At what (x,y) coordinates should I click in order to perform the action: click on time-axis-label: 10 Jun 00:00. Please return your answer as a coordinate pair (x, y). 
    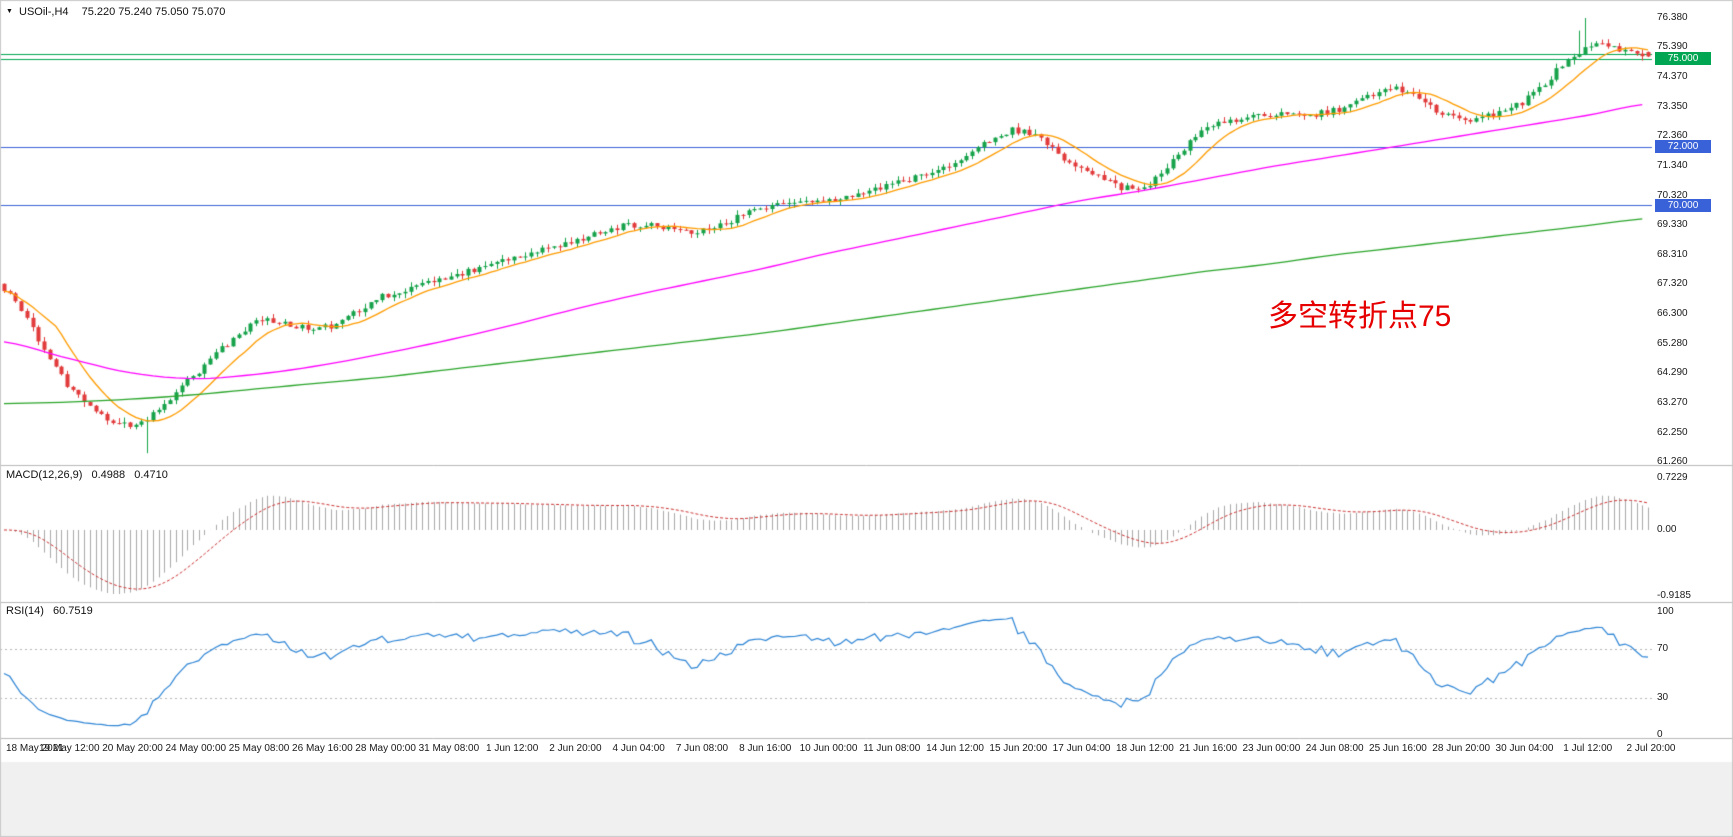
    Looking at the image, I should click on (828, 748).